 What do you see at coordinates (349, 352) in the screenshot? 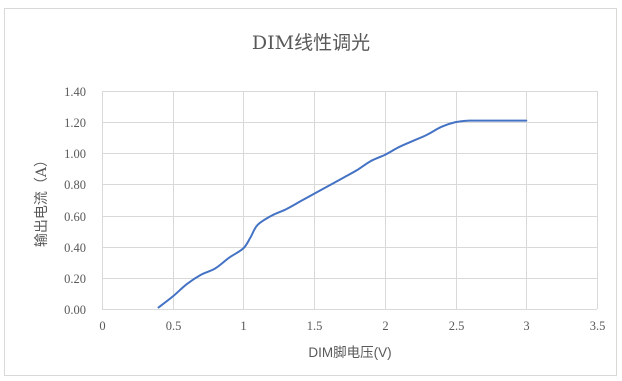
I see `x-axis-title: DIM脚电压(V)` at bounding box center [349, 352].